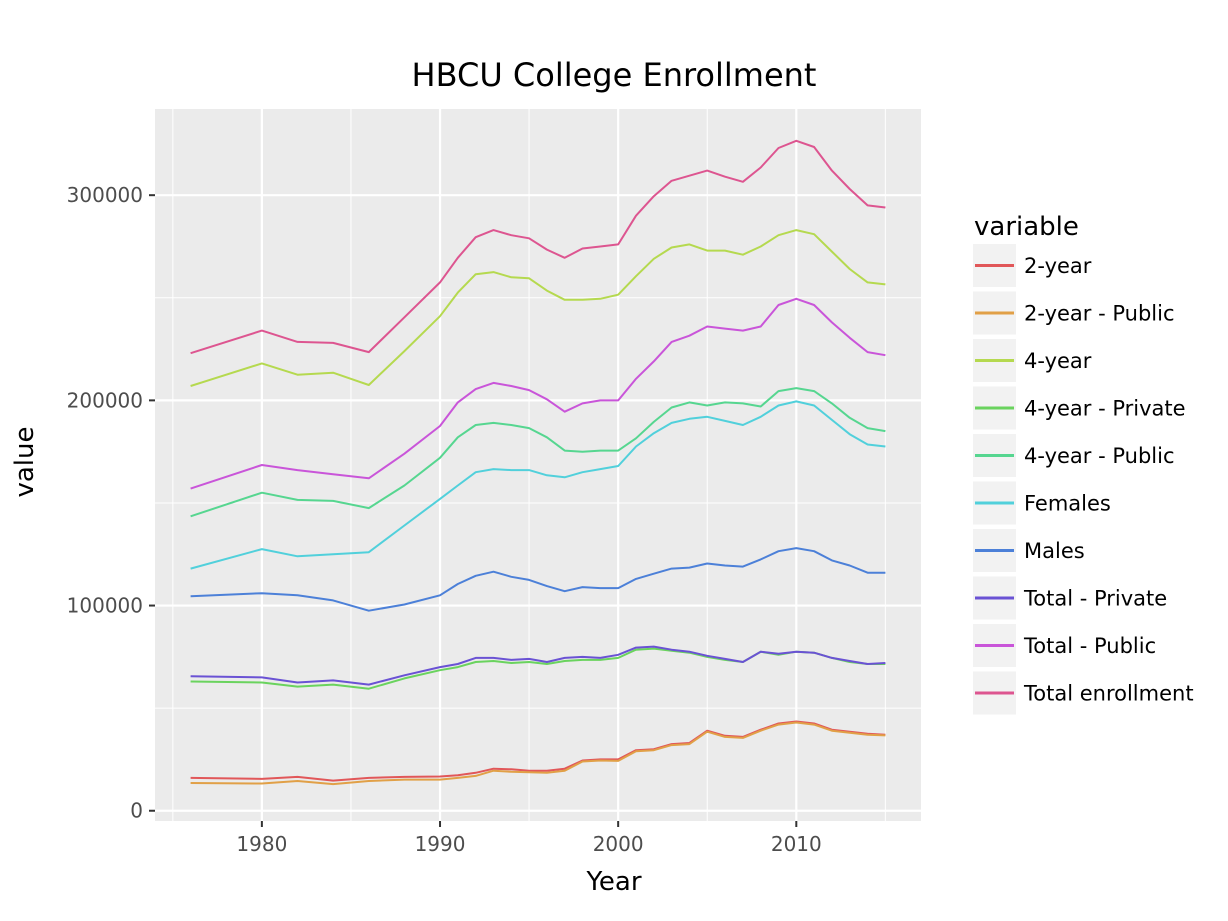 This screenshot has width=1228, height=921. What do you see at coordinates (25, 461) in the screenshot?
I see `y-axis-title: value` at bounding box center [25, 461].